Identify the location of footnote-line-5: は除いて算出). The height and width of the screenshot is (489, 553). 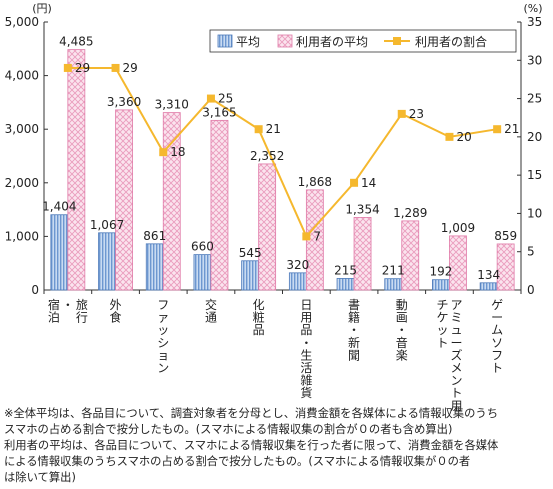
(40, 477).